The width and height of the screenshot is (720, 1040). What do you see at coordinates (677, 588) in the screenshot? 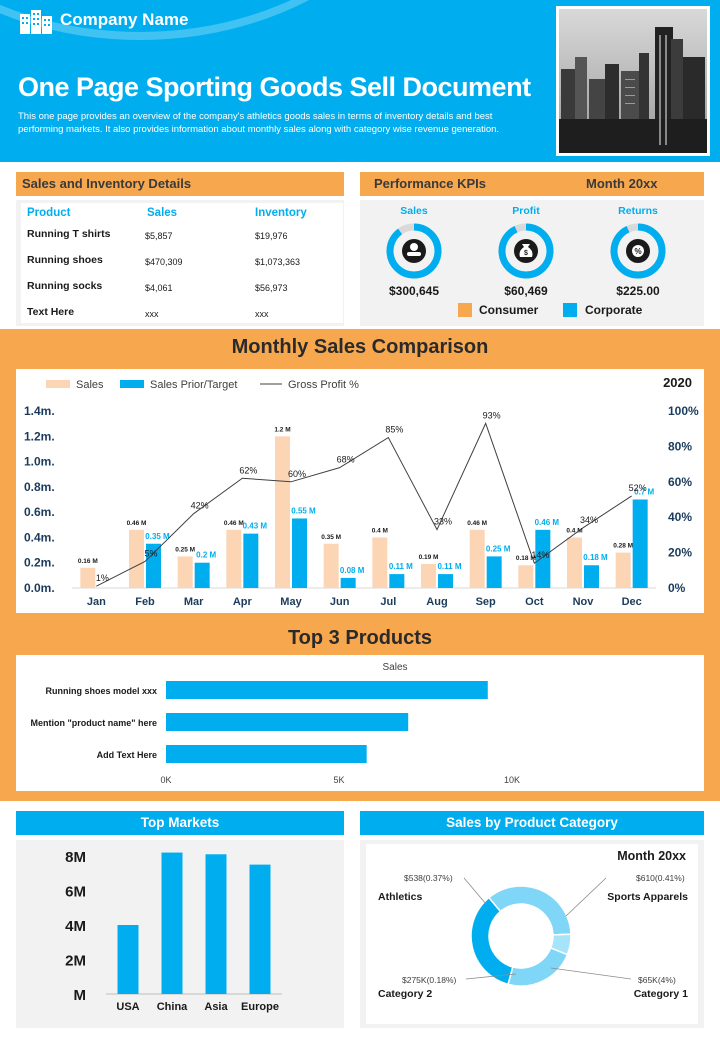
I see `y2-tick-label: 0%` at bounding box center [677, 588].